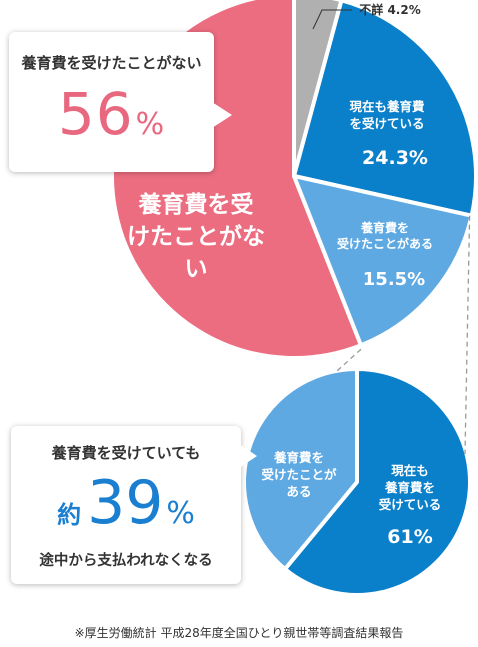 This screenshot has height=647, width=478. Describe the element at coordinates (126, 453) in the screenshot. I see `callout-stopped-heading: 養育費を受けていても` at that location.